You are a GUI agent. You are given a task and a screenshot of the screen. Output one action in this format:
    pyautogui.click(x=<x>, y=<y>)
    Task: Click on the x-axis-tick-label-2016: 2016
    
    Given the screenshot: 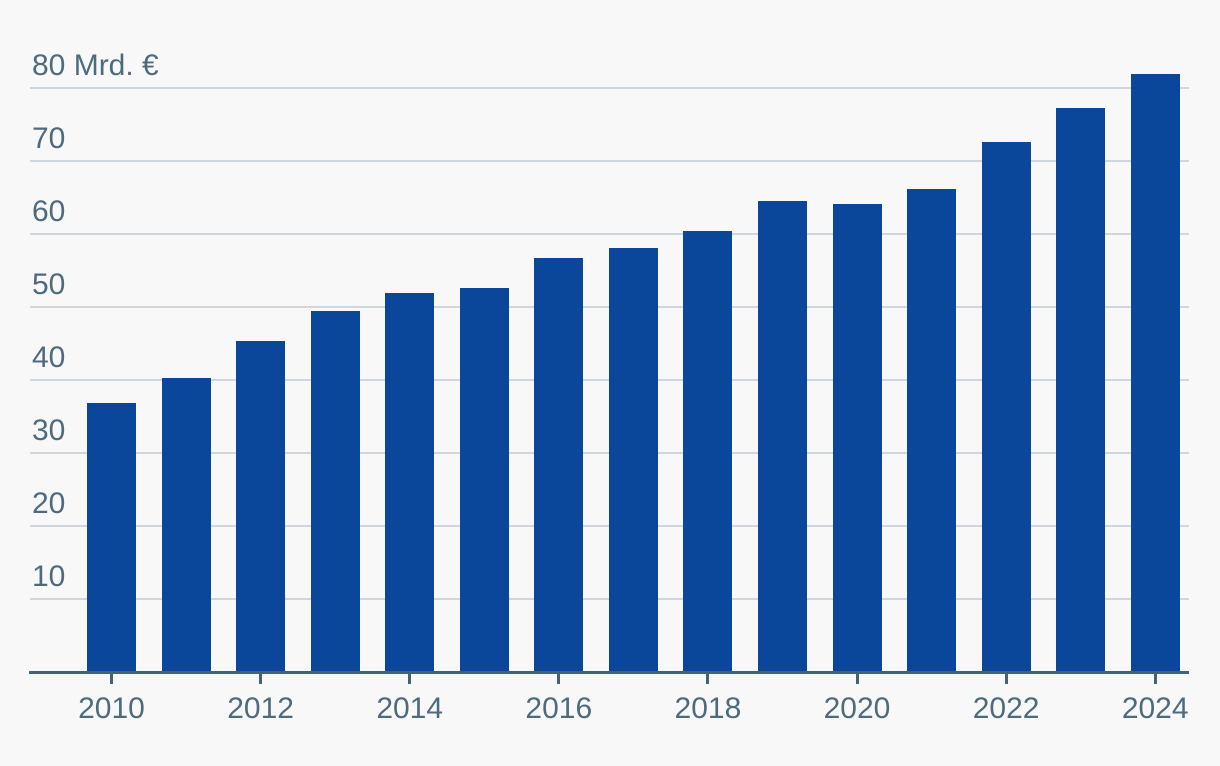 What is the action you would take?
    pyautogui.click(x=559, y=708)
    